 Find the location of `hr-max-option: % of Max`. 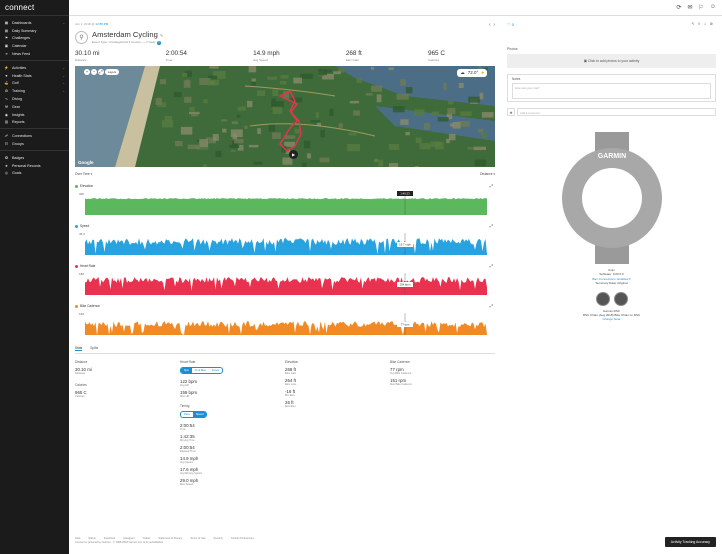

hr-max-option: % of Max is located at coordinates (200, 370).